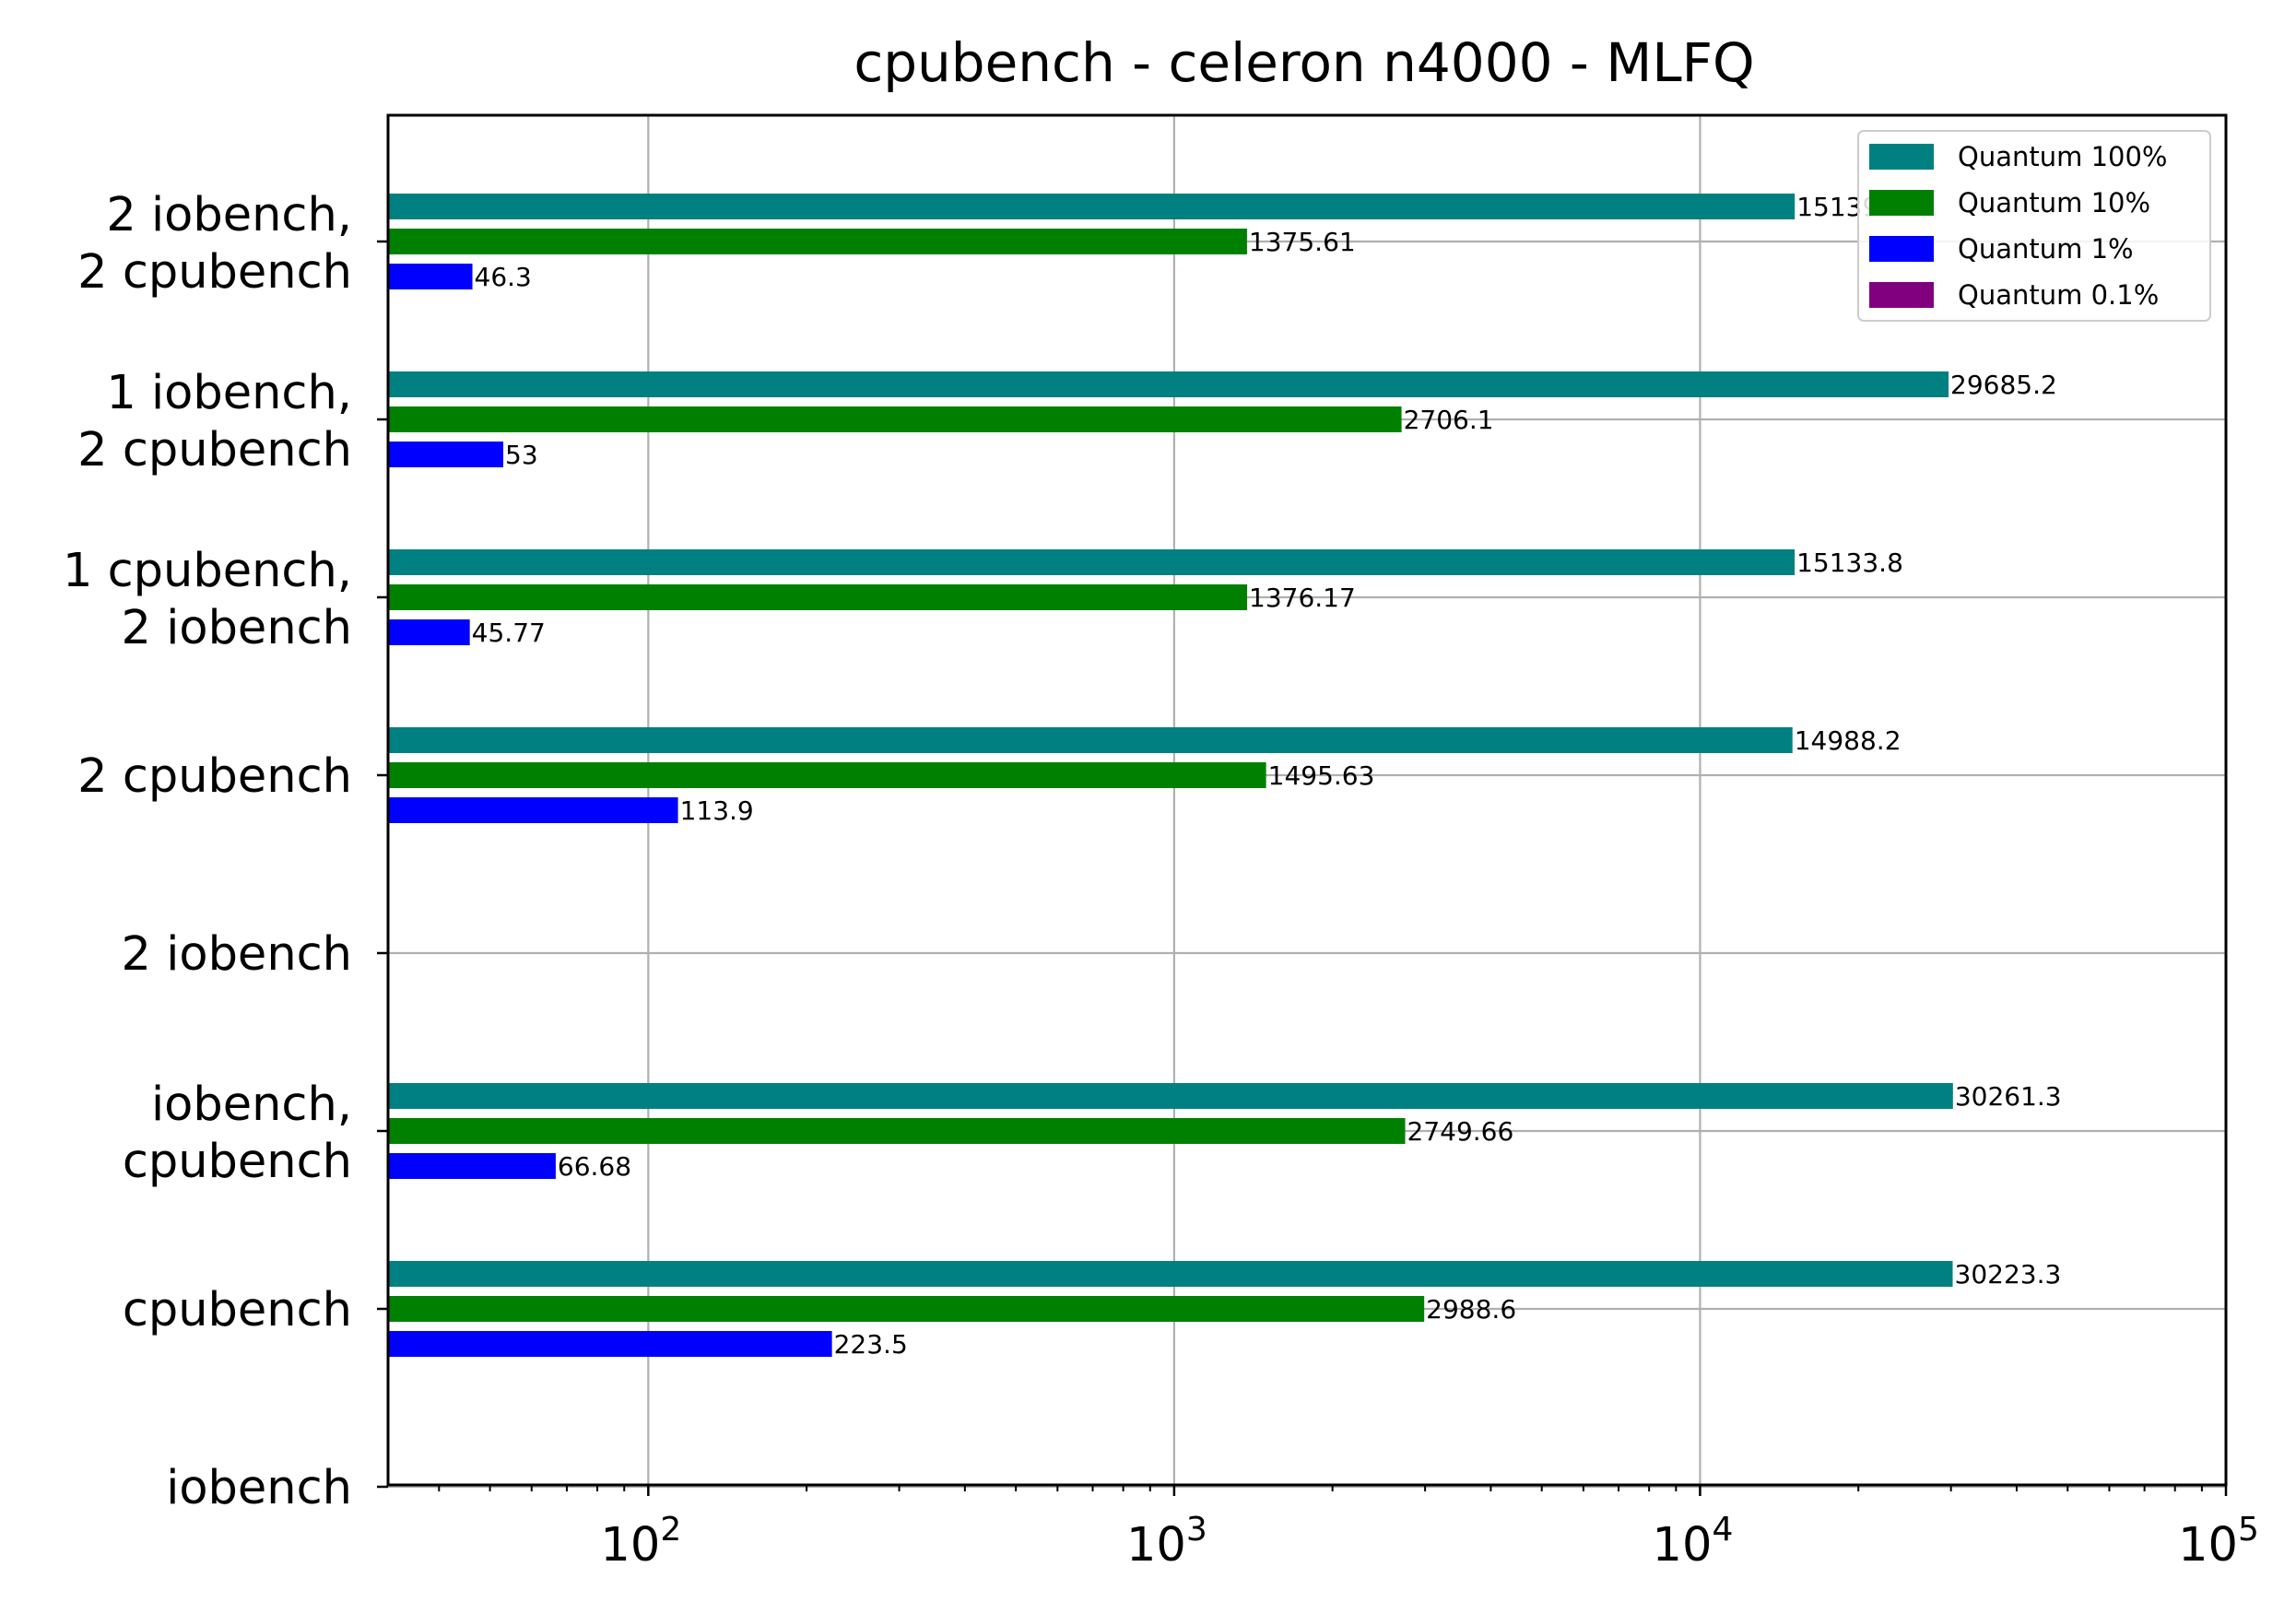 This screenshot has width=2296, height=1602. What do you see at coordinates (503, 277) in the screenshot?
I see `data-label: 46.3` at bounding box center [503, 277].